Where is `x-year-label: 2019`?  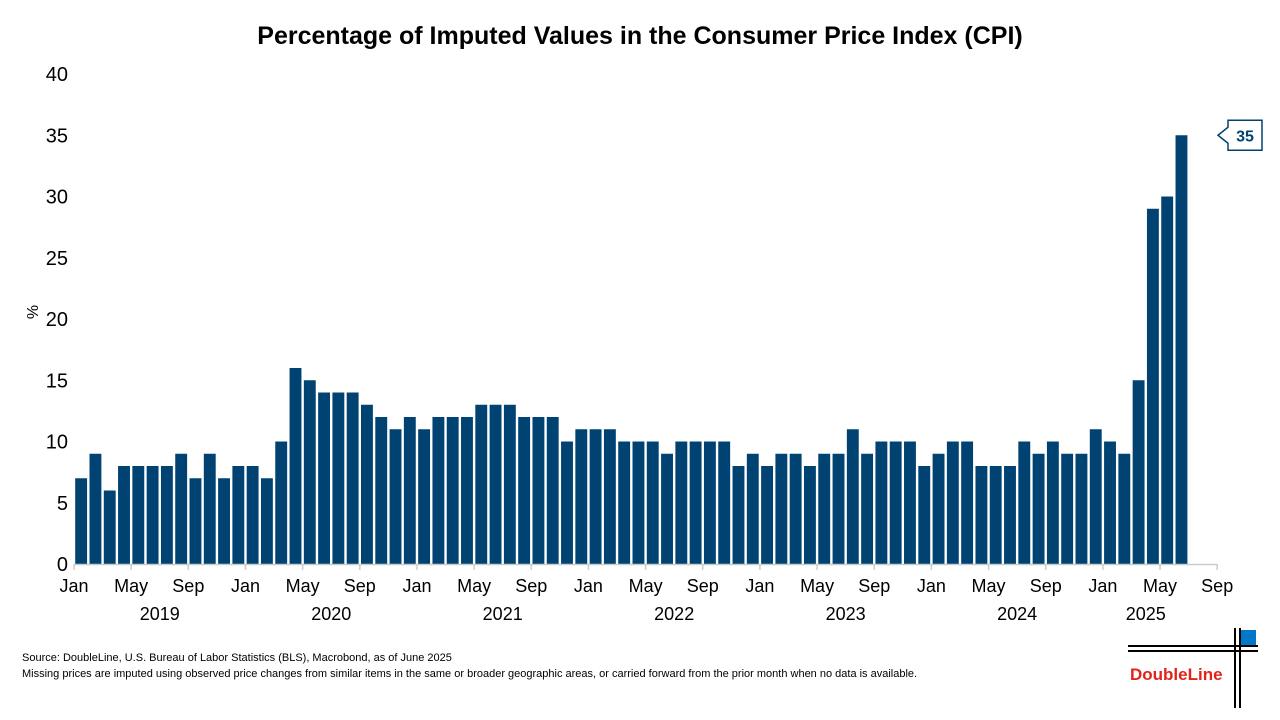
x-year-label: 2019 is located at coordinates (160, 614).